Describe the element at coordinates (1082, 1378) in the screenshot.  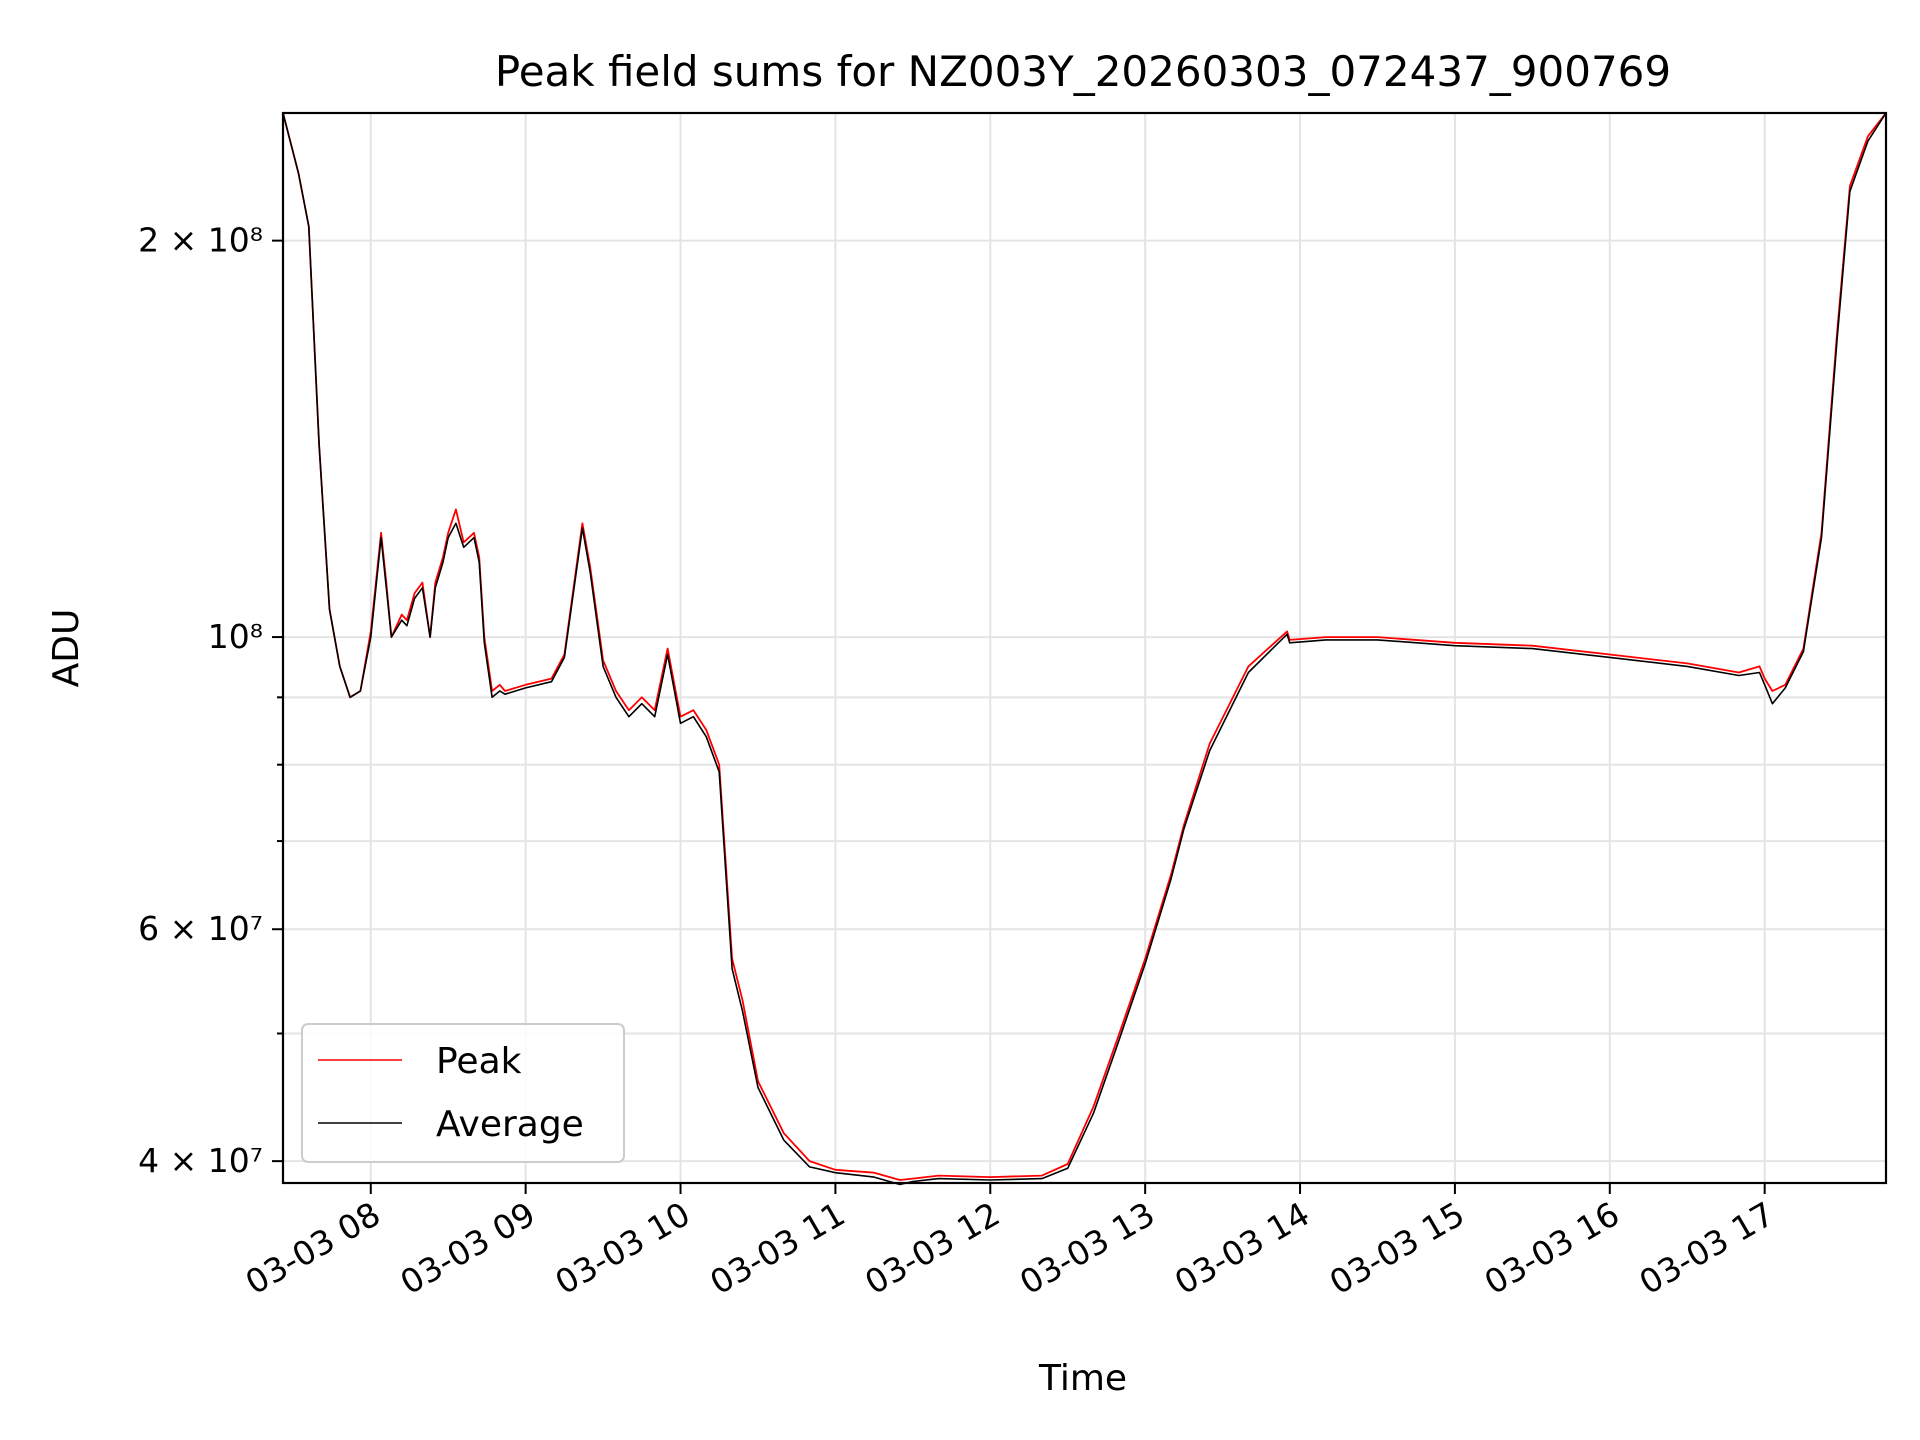
I see `x-axis-label: Time` at that location.